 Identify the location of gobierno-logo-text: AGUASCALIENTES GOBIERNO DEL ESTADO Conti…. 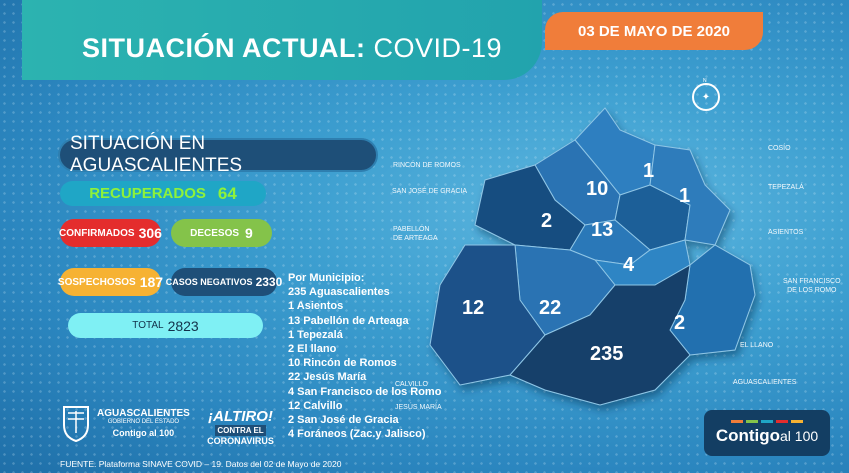
(143, 423).